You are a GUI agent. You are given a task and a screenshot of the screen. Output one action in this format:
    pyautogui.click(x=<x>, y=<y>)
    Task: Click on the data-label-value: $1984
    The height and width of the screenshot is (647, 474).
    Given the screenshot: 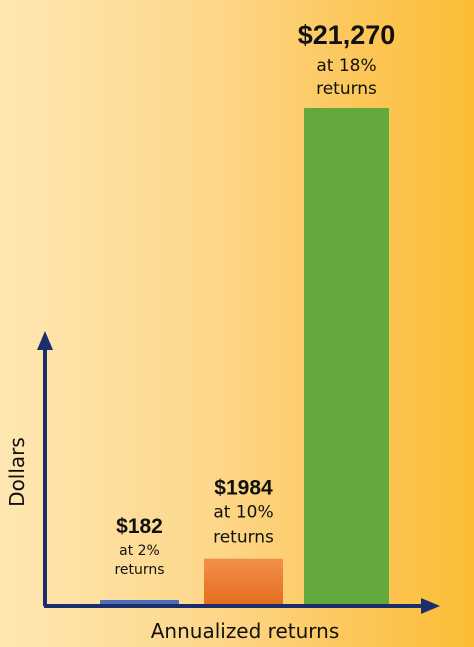 What is the action you would take?
    pyautogui.click(x=243, y=488)
    